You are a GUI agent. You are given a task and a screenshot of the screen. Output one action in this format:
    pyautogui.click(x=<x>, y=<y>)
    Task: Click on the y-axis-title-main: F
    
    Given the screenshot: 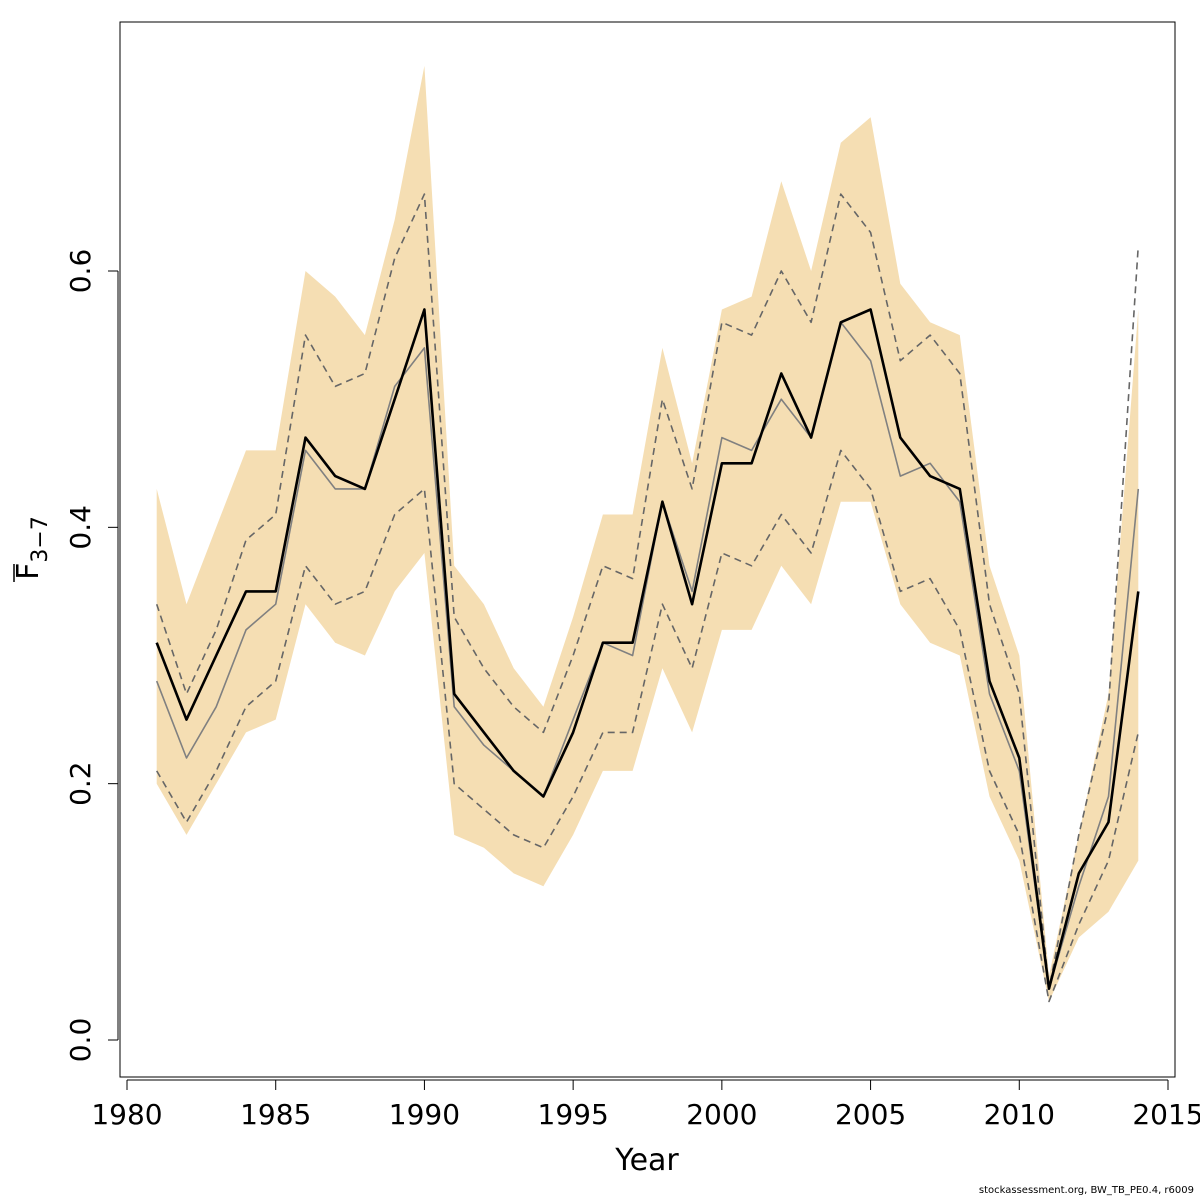 What is the action you would take?
    pyautogui.click(x=28, y=571)
    